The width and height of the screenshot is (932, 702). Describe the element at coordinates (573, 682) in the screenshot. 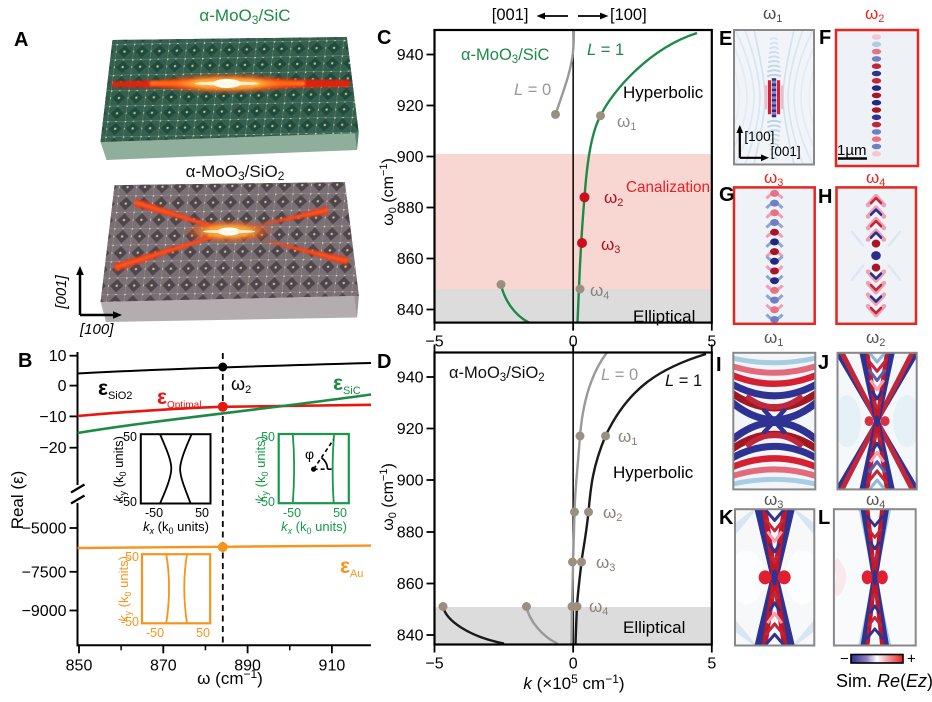

I see `svg-text: k (×105 cm−1)` at that location.